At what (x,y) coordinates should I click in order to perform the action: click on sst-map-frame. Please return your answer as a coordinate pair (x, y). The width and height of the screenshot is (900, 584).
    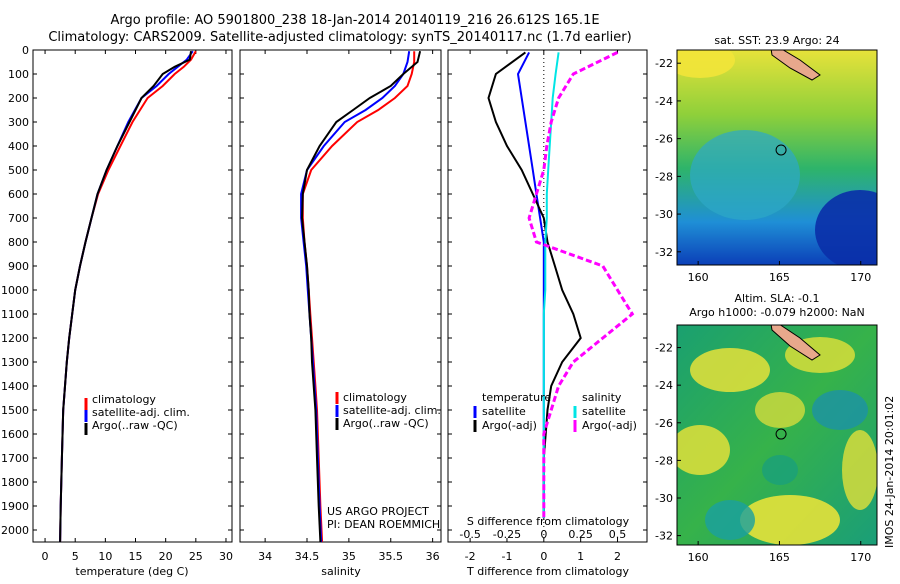
    Looking at the image, I should click on (777, 157).